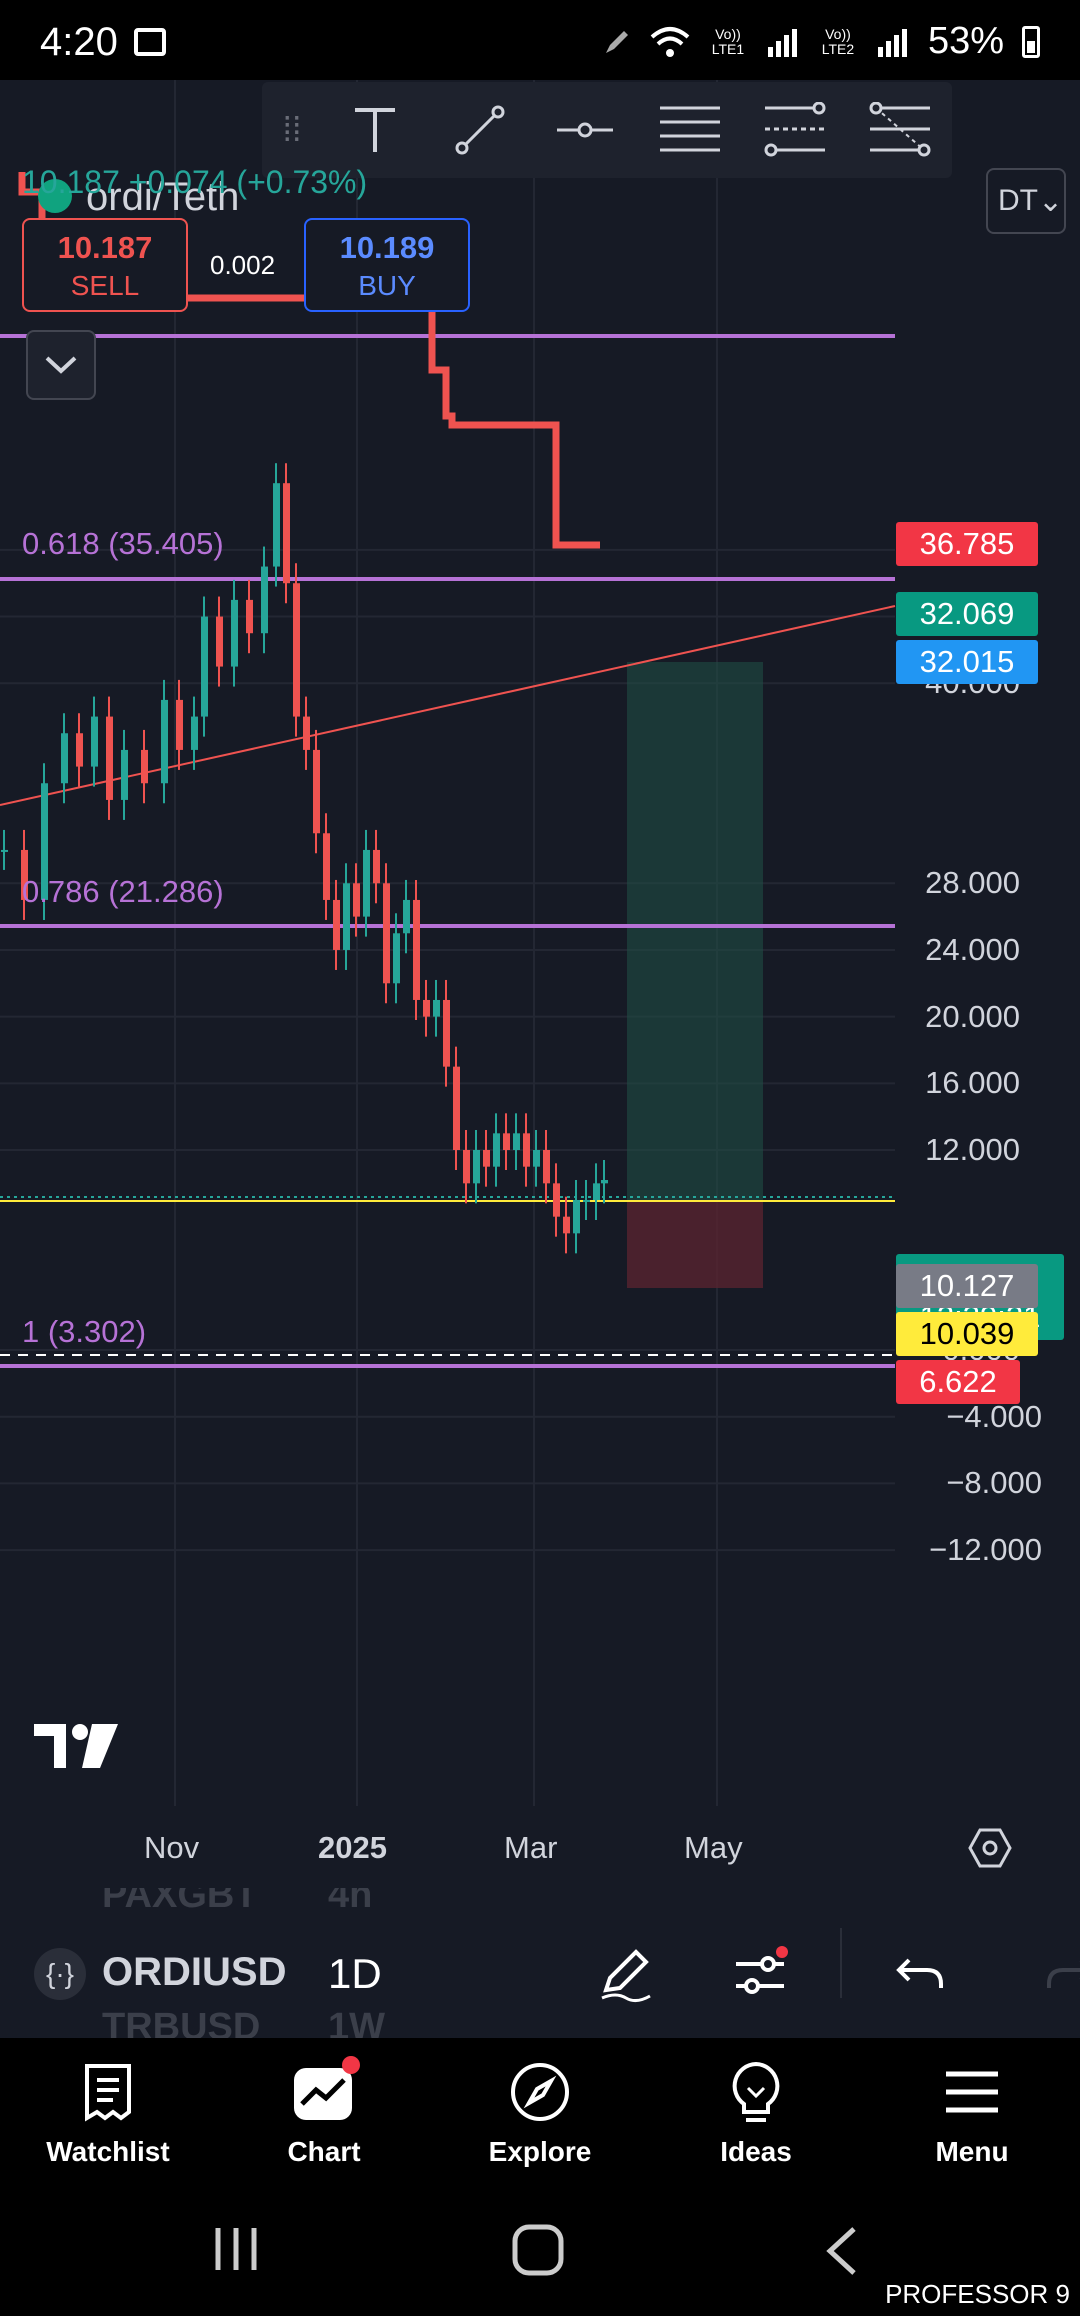  I want to click on nav-ideas: Ideas, so click(756, 2112).